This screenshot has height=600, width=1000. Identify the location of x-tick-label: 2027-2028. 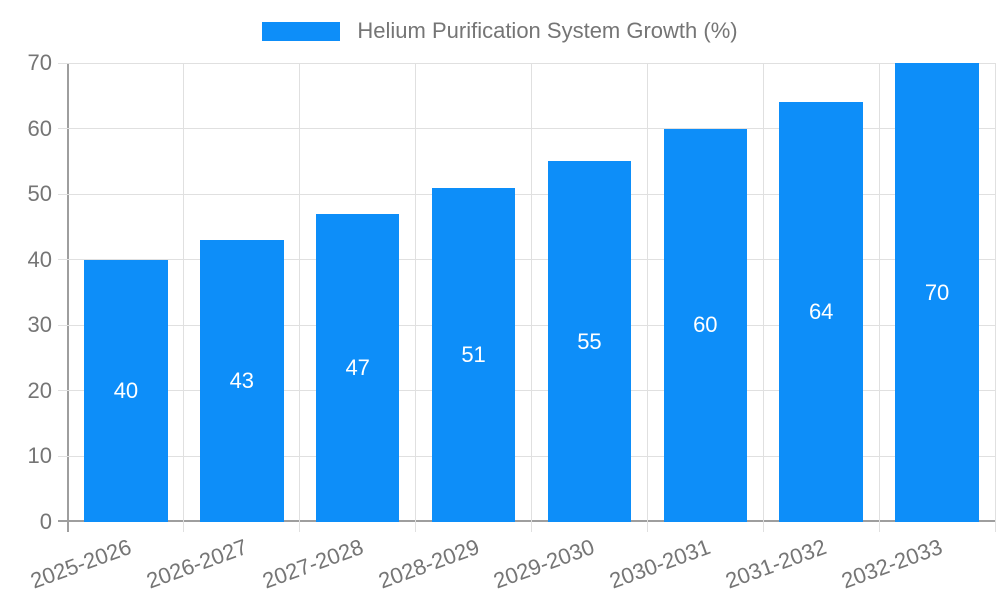
(312, 564).